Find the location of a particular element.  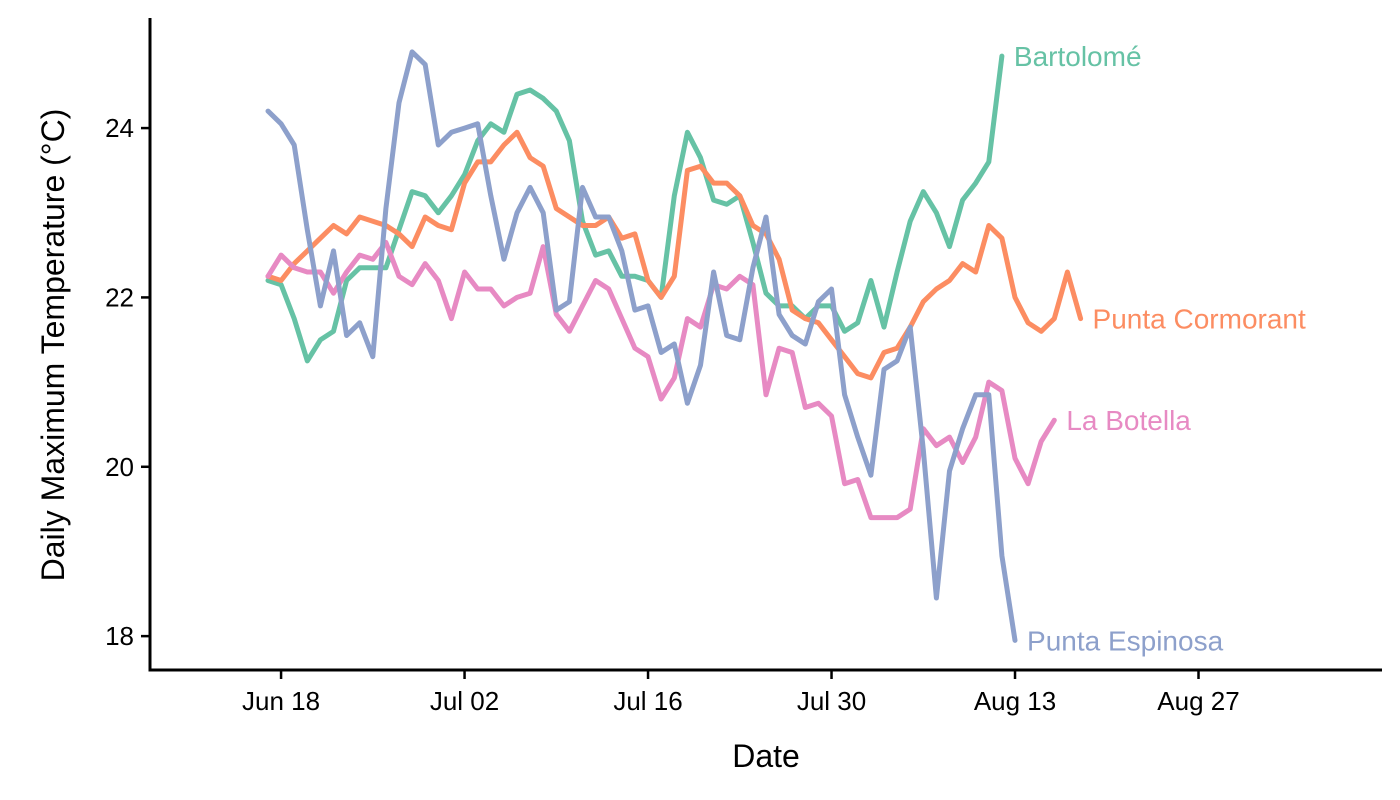

x-tick-label-5: Aug 27 is located at coordinates (1198, 701).